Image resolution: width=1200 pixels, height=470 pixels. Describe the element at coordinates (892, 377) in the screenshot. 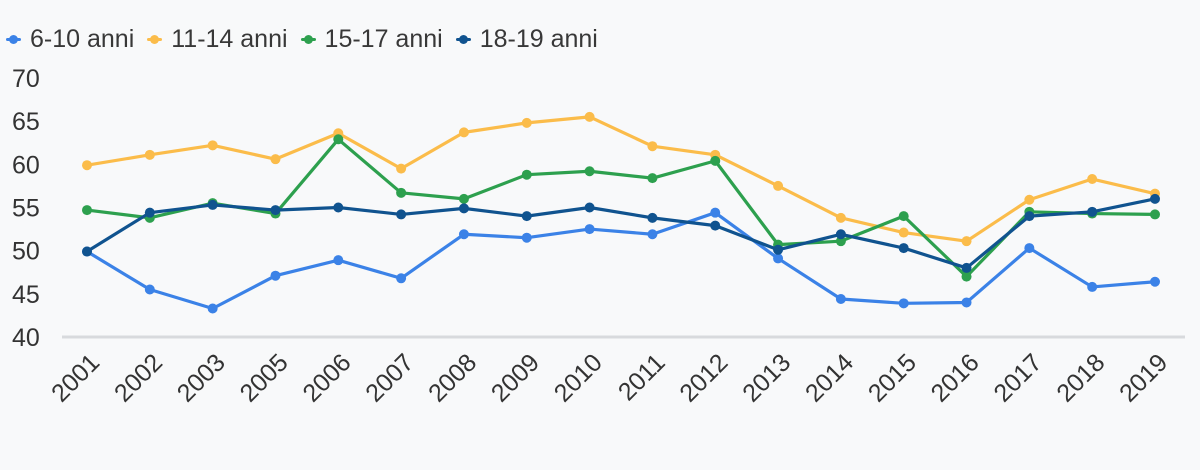

I see `x-tick-label: 2015` at that location.